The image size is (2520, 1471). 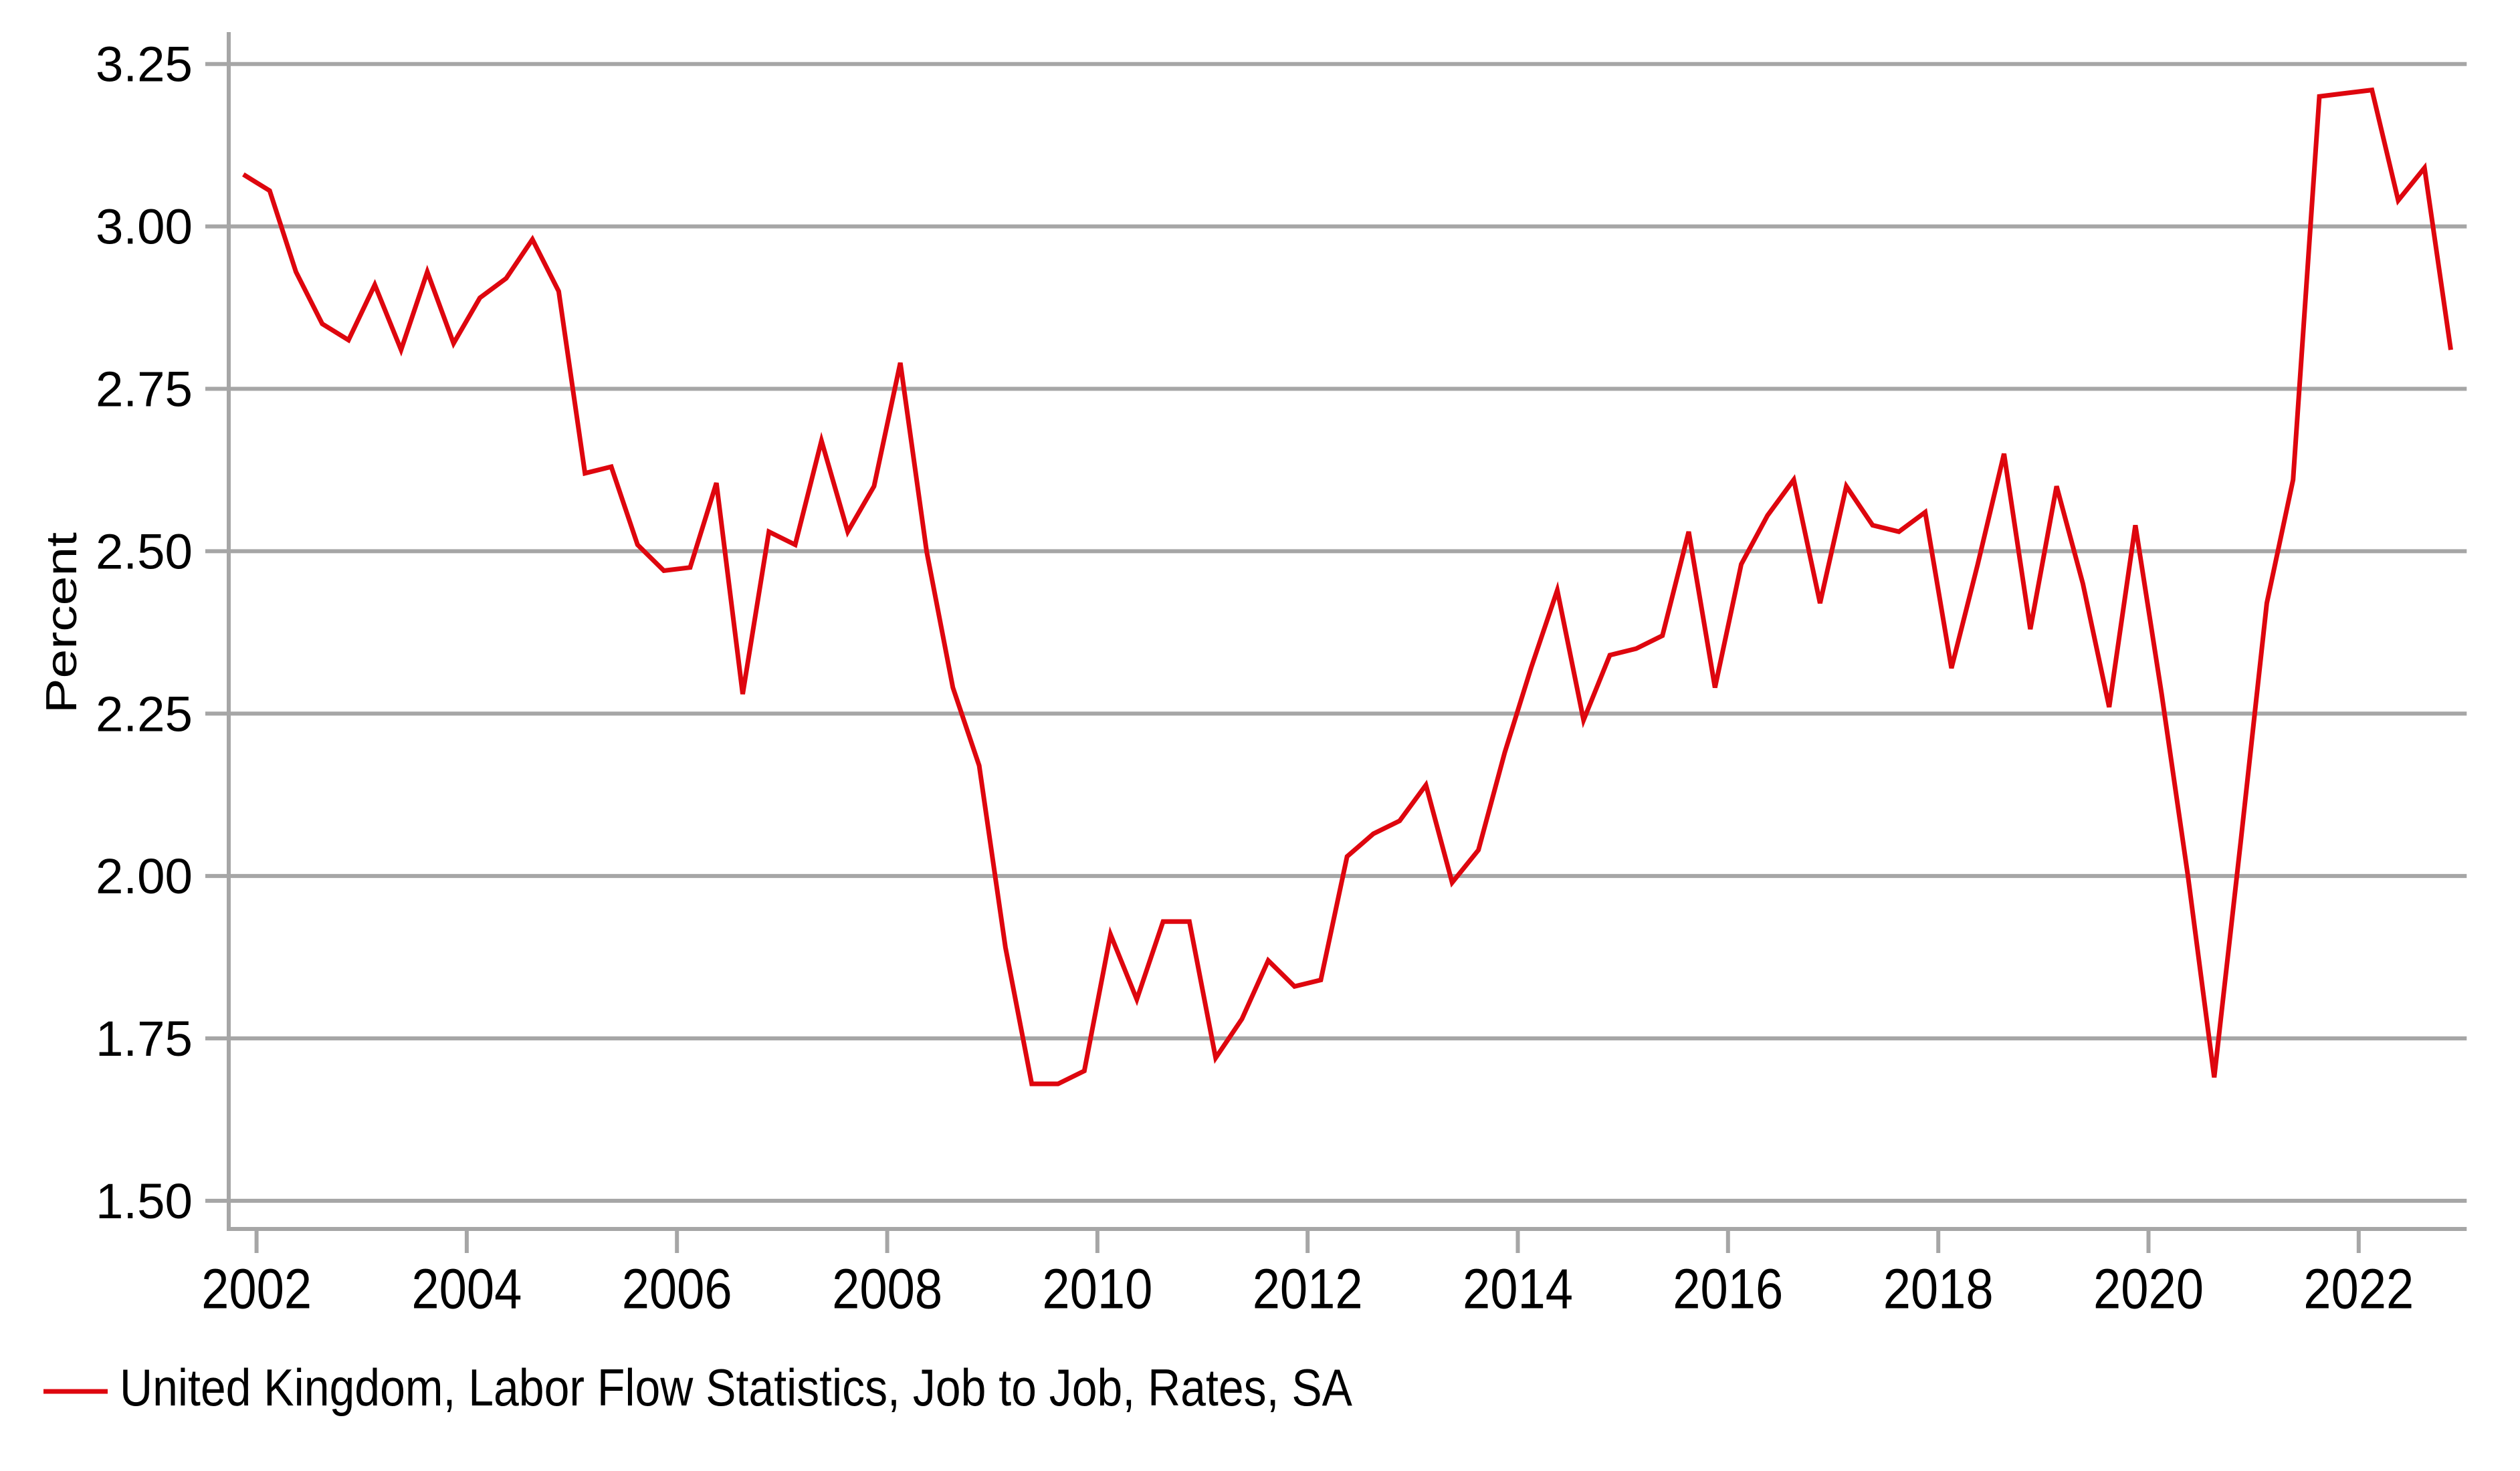 What do you see at coordinates (144, 227) in the screenshot?
I see `svg-text: 3.00` at bounding box center [144, 227].